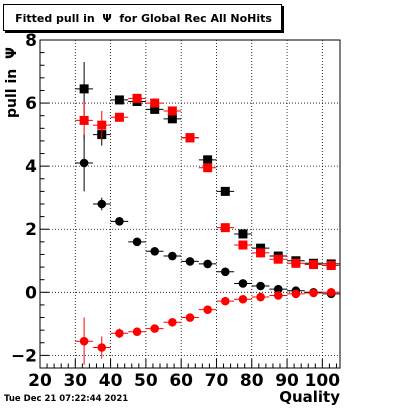  Describe the element at coordinates (31, 293) in the screenshot. I see `y-tick-label: 0` at that location.